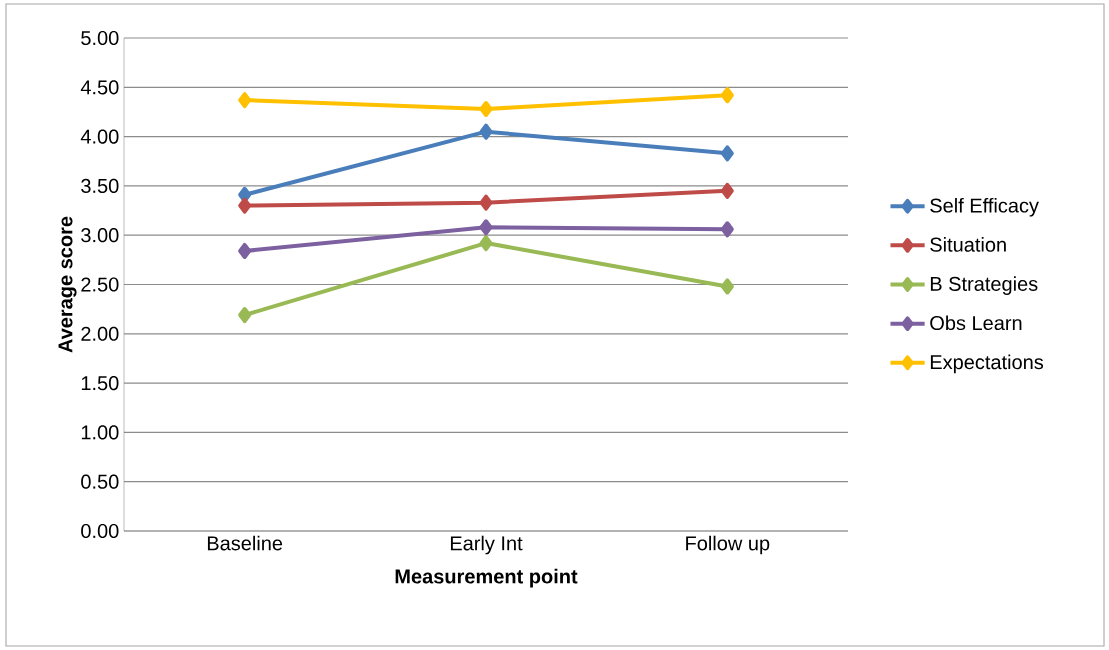 This screenshot has height=650, width=1109. What do you see at coordinates (100, 383) in the screenshot?
I see `y-tick-label: 1.50` at bounding box center [100, 383].